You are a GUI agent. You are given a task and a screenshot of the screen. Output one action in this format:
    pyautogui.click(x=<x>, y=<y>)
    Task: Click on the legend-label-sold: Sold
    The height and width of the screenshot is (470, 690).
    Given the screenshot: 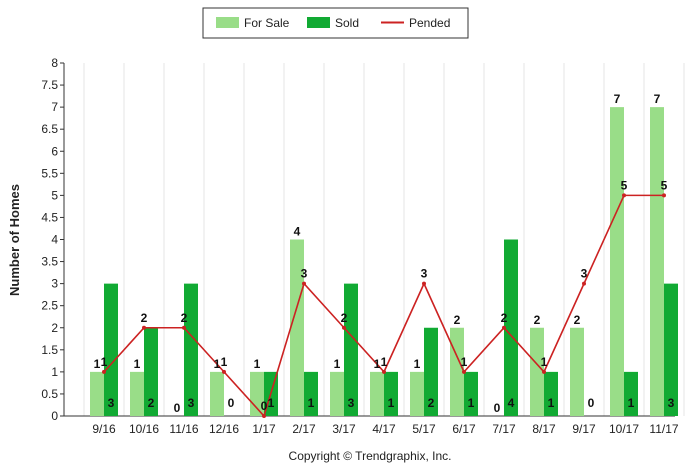 What is the action you would take?
    pyautogui.click(x=347, y=23)
    